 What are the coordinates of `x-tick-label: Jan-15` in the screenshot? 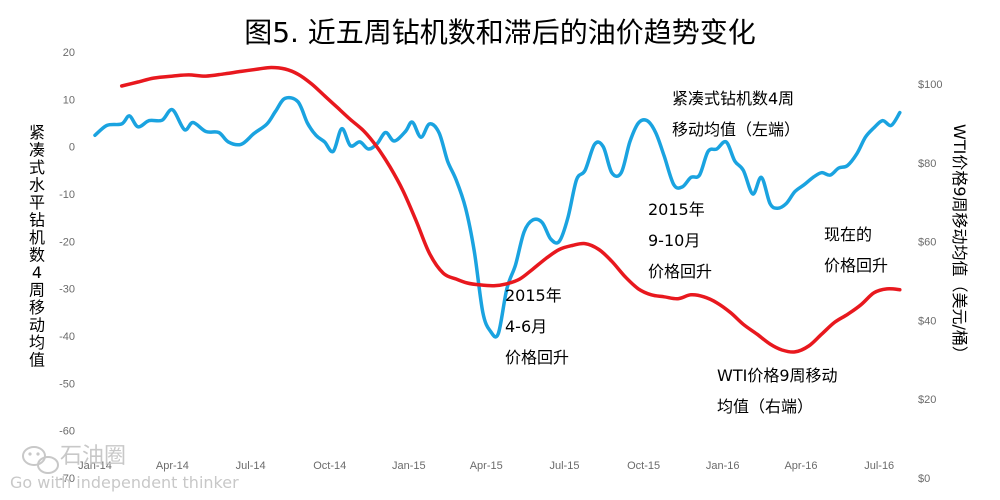 It's located at (409, 466).